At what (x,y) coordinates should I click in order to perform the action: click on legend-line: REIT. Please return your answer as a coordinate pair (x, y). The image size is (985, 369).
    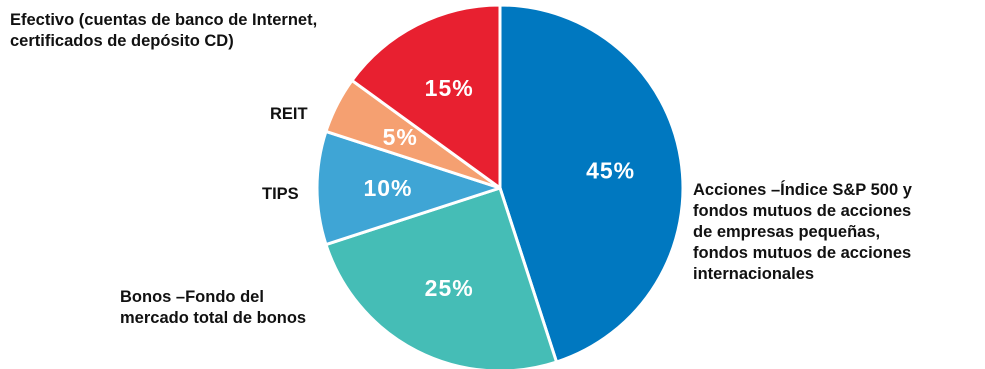
    Looking at the image, I should click on (289, 114).